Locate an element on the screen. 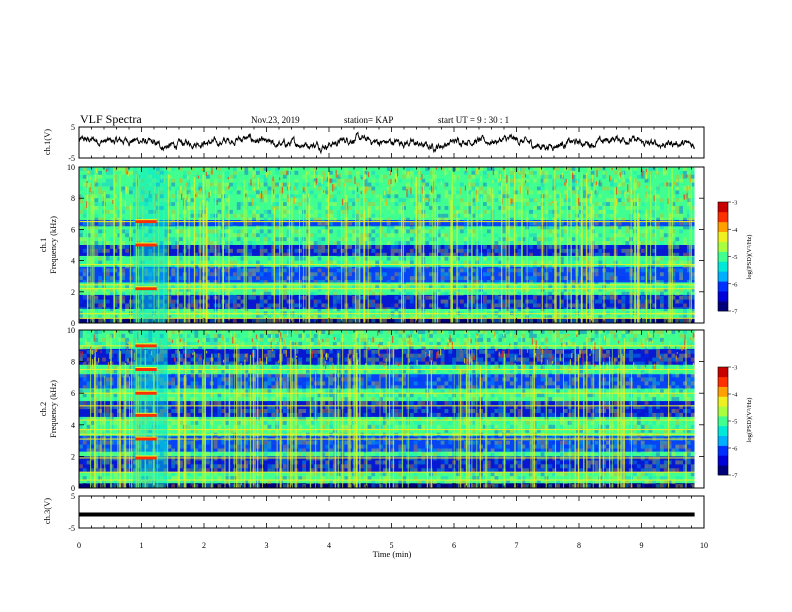 This screenshot has width=792, height=612. ch2-colorbar: -3 -4 -5 -6 -7 is located at coordinates (727, 422).